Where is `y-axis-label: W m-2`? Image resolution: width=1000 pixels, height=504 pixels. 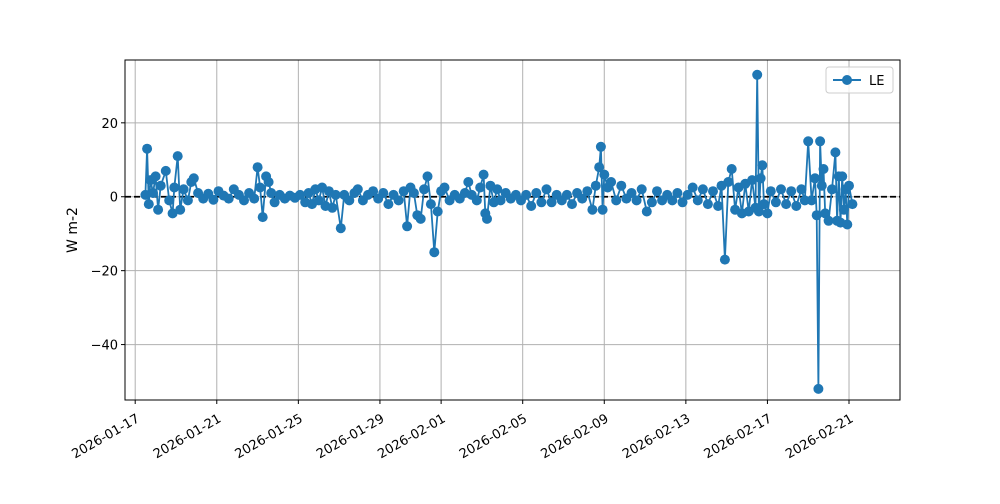
y-axis-label: W m-2 is located at coordinates (73, 230).